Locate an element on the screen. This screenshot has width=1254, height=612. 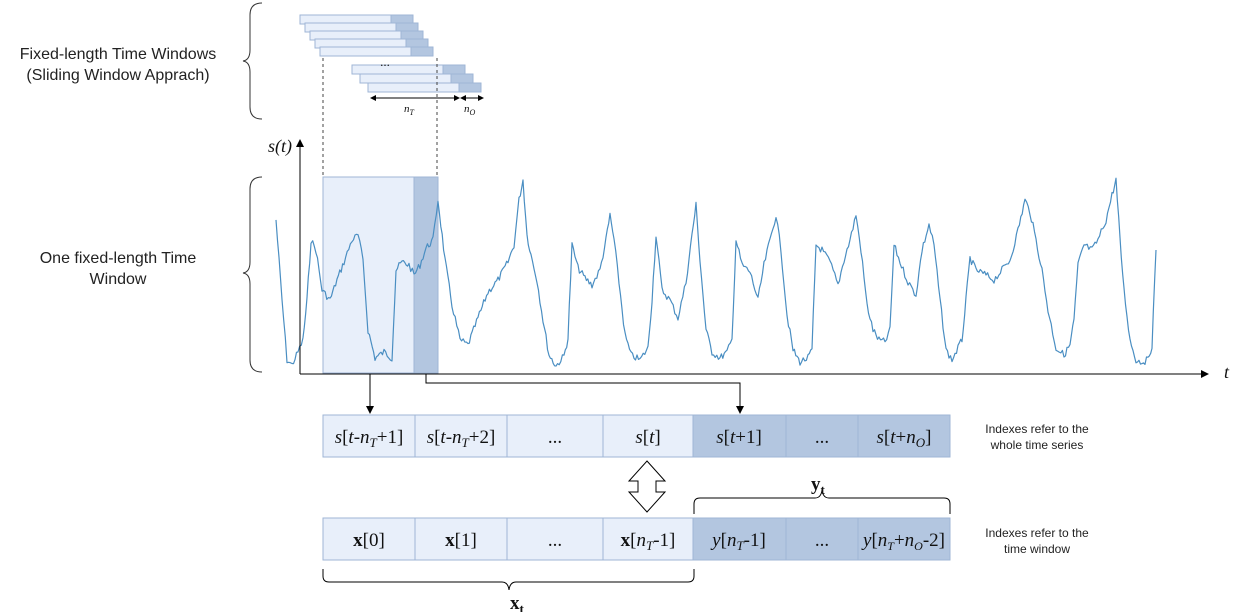
n-t-label: nT is located at coordinates (409, 110).